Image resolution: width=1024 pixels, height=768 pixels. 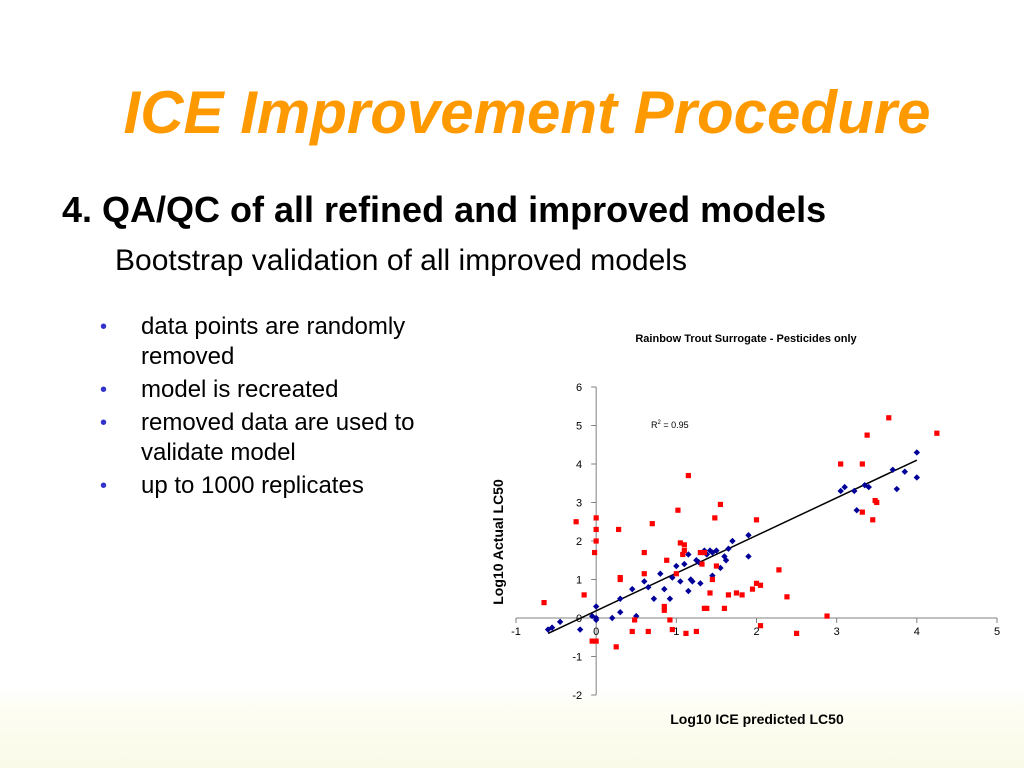 What do you see at coordinates (757, 719) in the screenshot?
I see `x-axis-label: Log10 ICE predicted LC50` at bounding box center [757, 719].